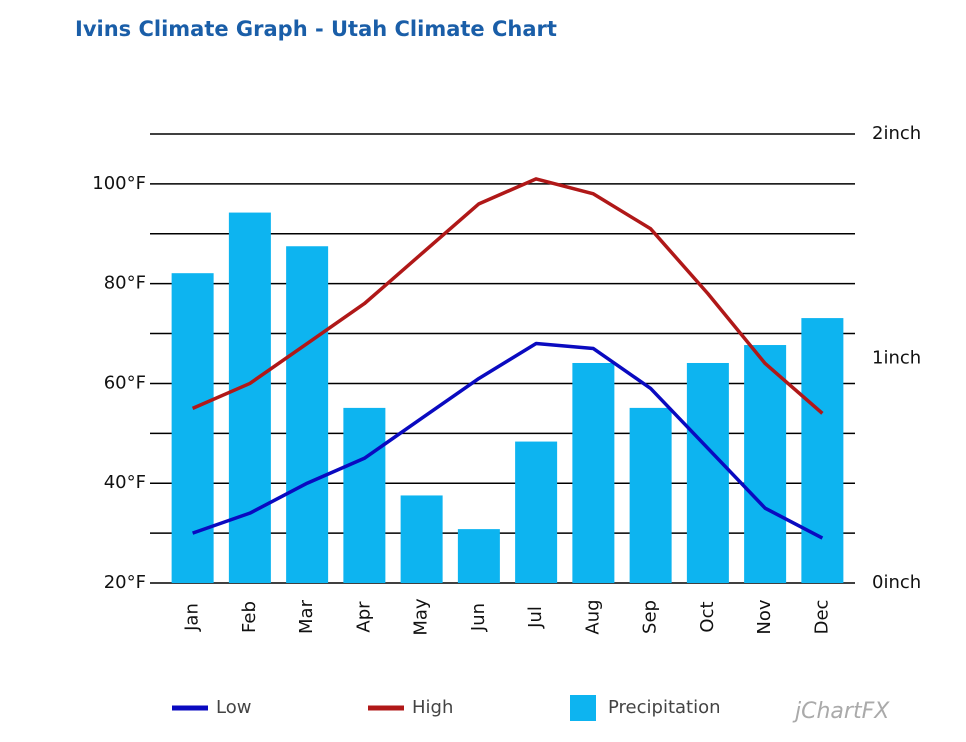 This screenshot has width=966, height=742. Describe the element at coordinates (478, 617) in the screenshot. I see `x-tick-label: Jun` at that location.